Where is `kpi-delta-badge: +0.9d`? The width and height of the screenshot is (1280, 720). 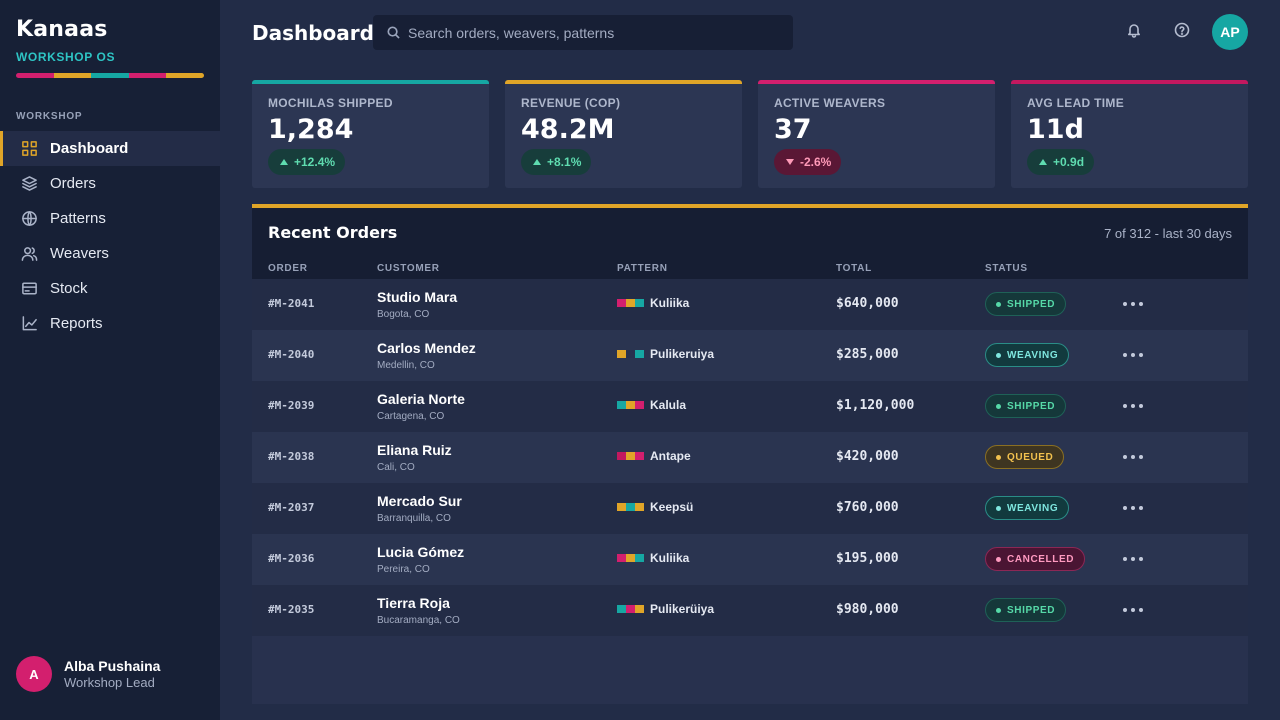 kpi-delta-badge: +0.9d is located at coordinates (1061, 162).